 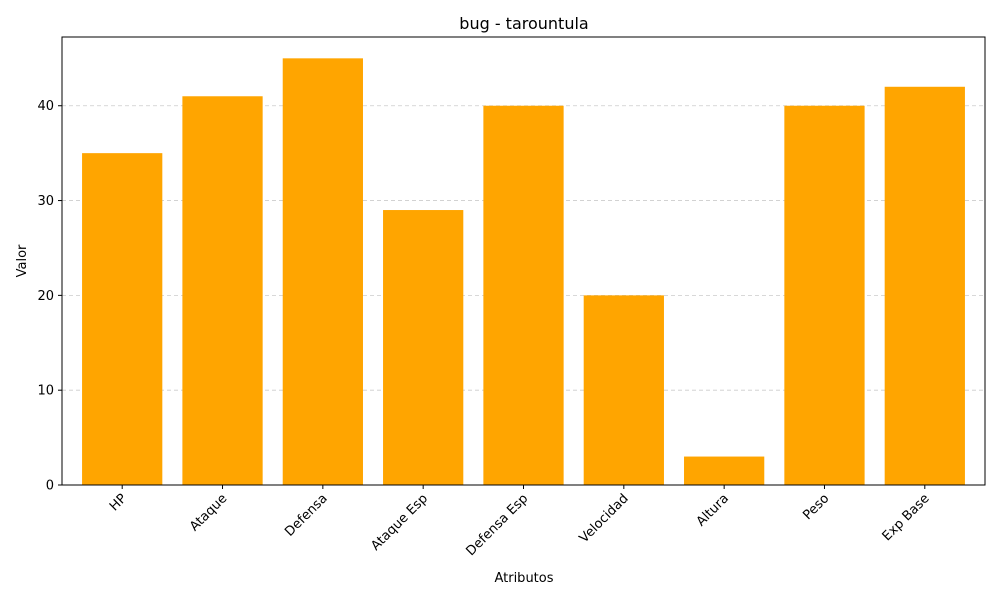 I want to click on y-tick-label: 30, so click(x=45, y=201).